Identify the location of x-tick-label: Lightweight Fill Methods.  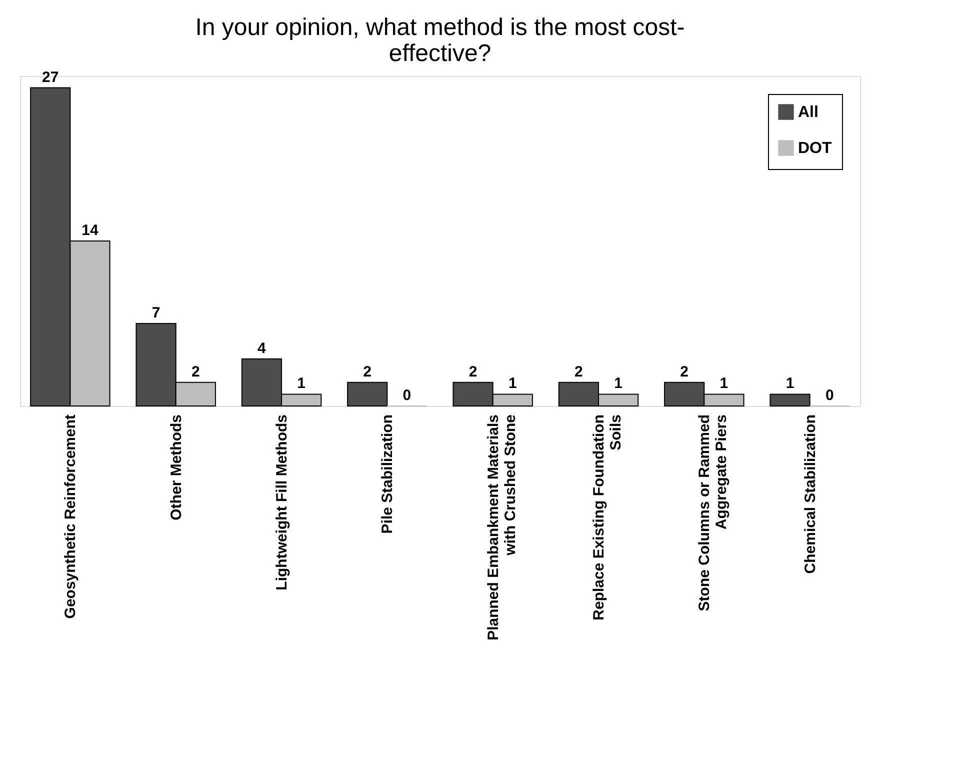
(282, 502).